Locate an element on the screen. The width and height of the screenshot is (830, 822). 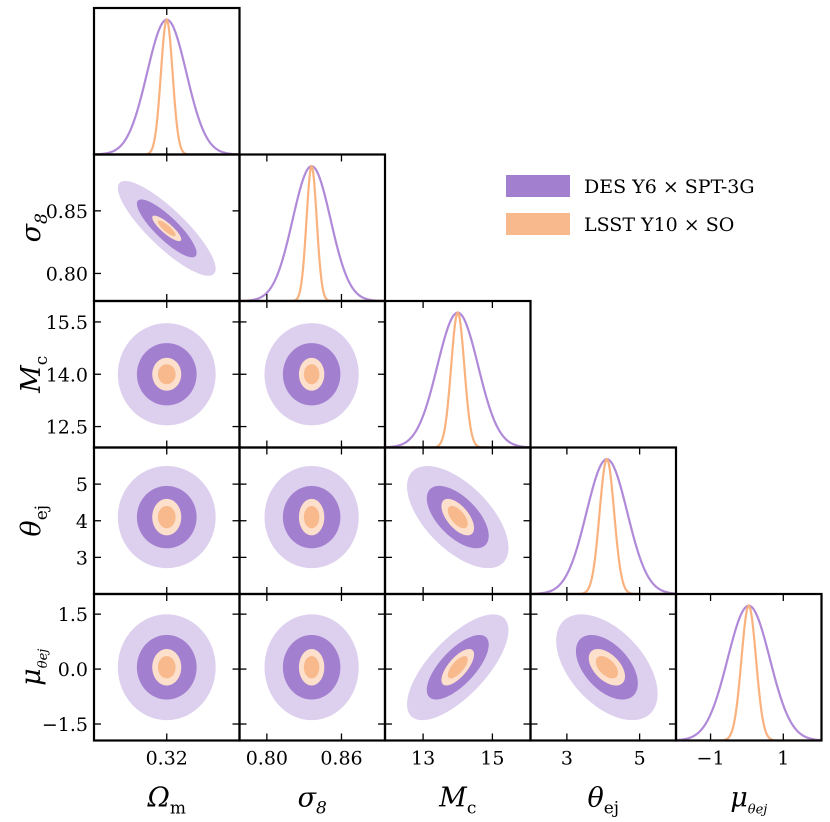
label-sub: m is located at coordinates (178, 809).